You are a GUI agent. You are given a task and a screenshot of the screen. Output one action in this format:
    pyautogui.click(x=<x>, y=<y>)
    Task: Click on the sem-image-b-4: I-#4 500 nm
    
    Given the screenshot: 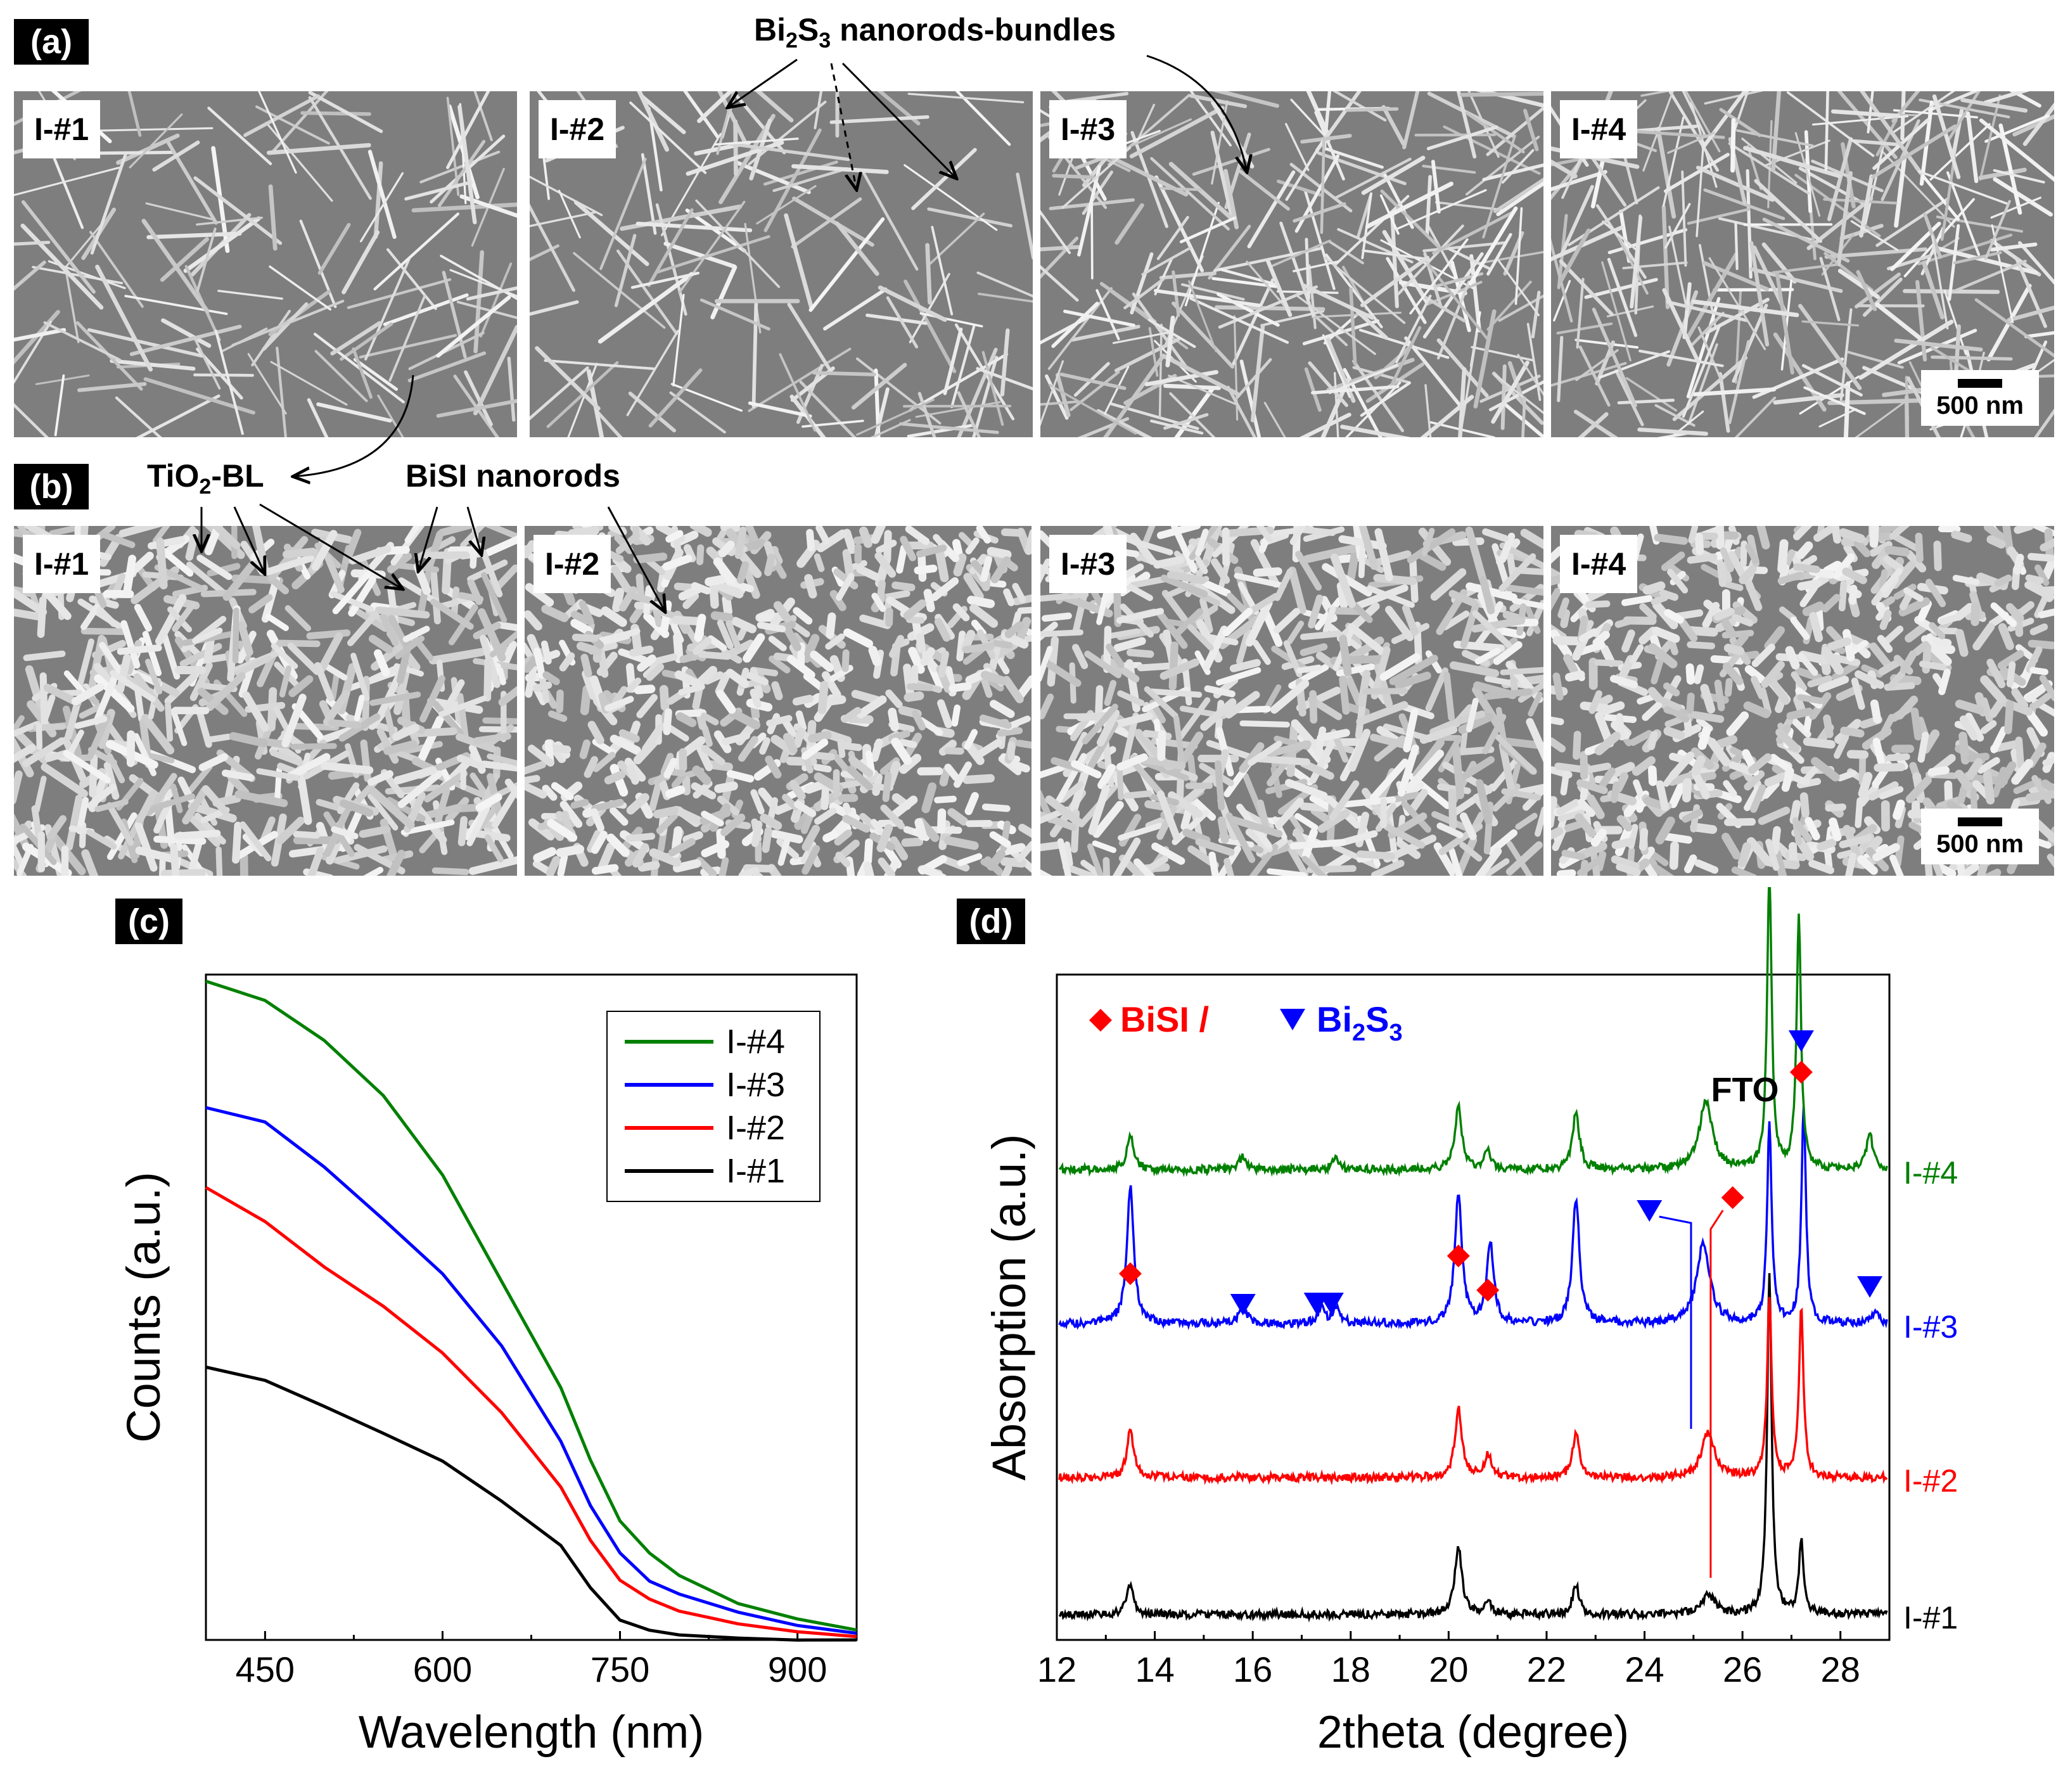 What is the action you would take?
    pyautogui.click(x=1802, y=701)
    